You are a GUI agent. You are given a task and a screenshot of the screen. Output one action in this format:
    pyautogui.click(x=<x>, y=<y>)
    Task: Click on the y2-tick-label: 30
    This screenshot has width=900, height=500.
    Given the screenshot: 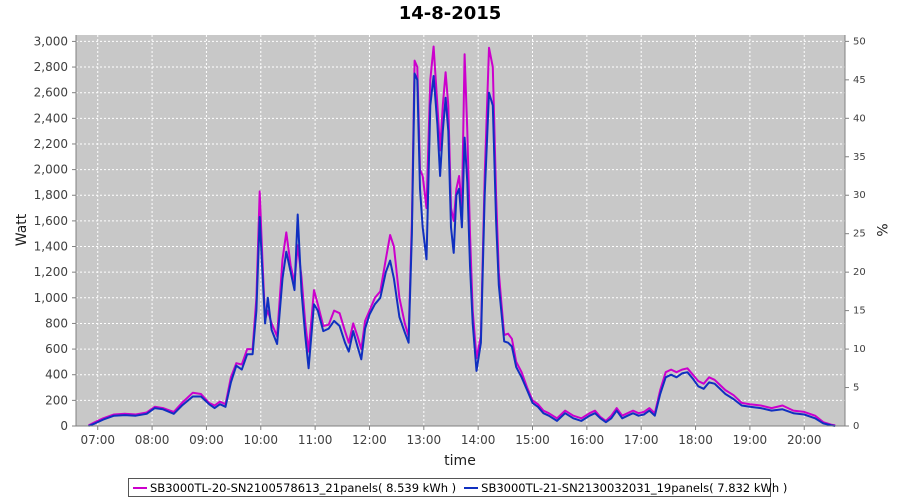 What is the action you would take?
    pyautogui.click(x=859, y=195)
    